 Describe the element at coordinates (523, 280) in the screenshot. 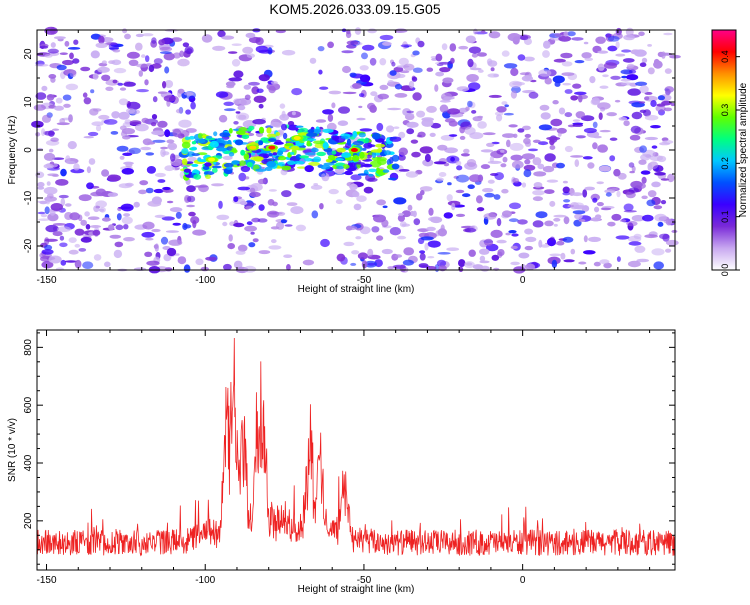

I see `x-tick-label: 0` at that location.